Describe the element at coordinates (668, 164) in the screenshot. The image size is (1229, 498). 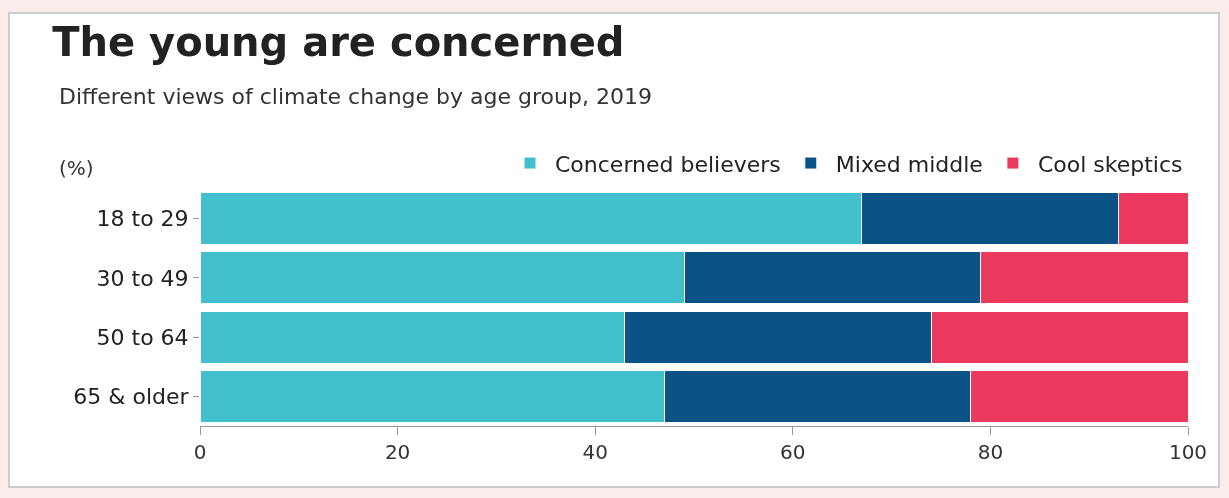
I see `legend-label: Concerned believers` at that location.